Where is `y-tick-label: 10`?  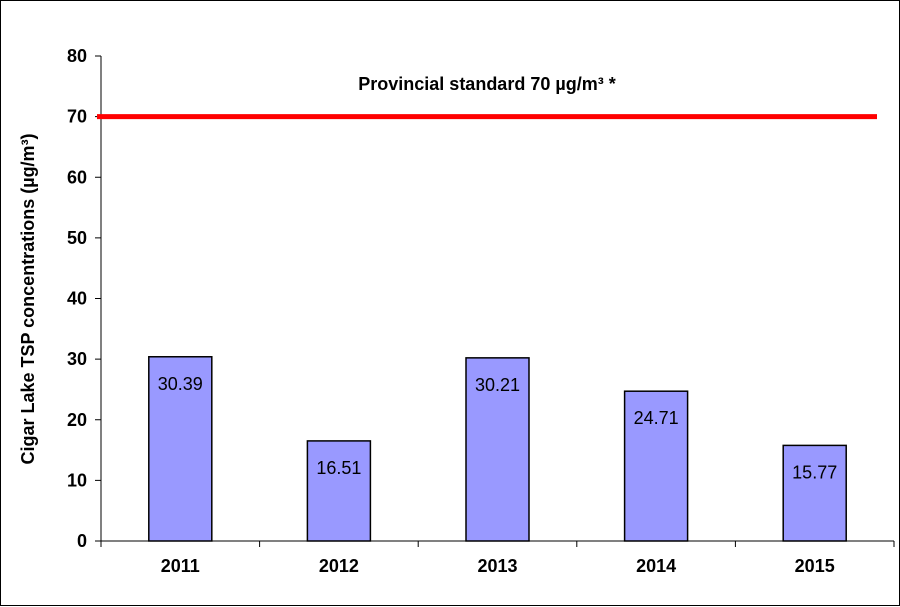 y-tick-label: 10 is located at coordinates (77, 480).